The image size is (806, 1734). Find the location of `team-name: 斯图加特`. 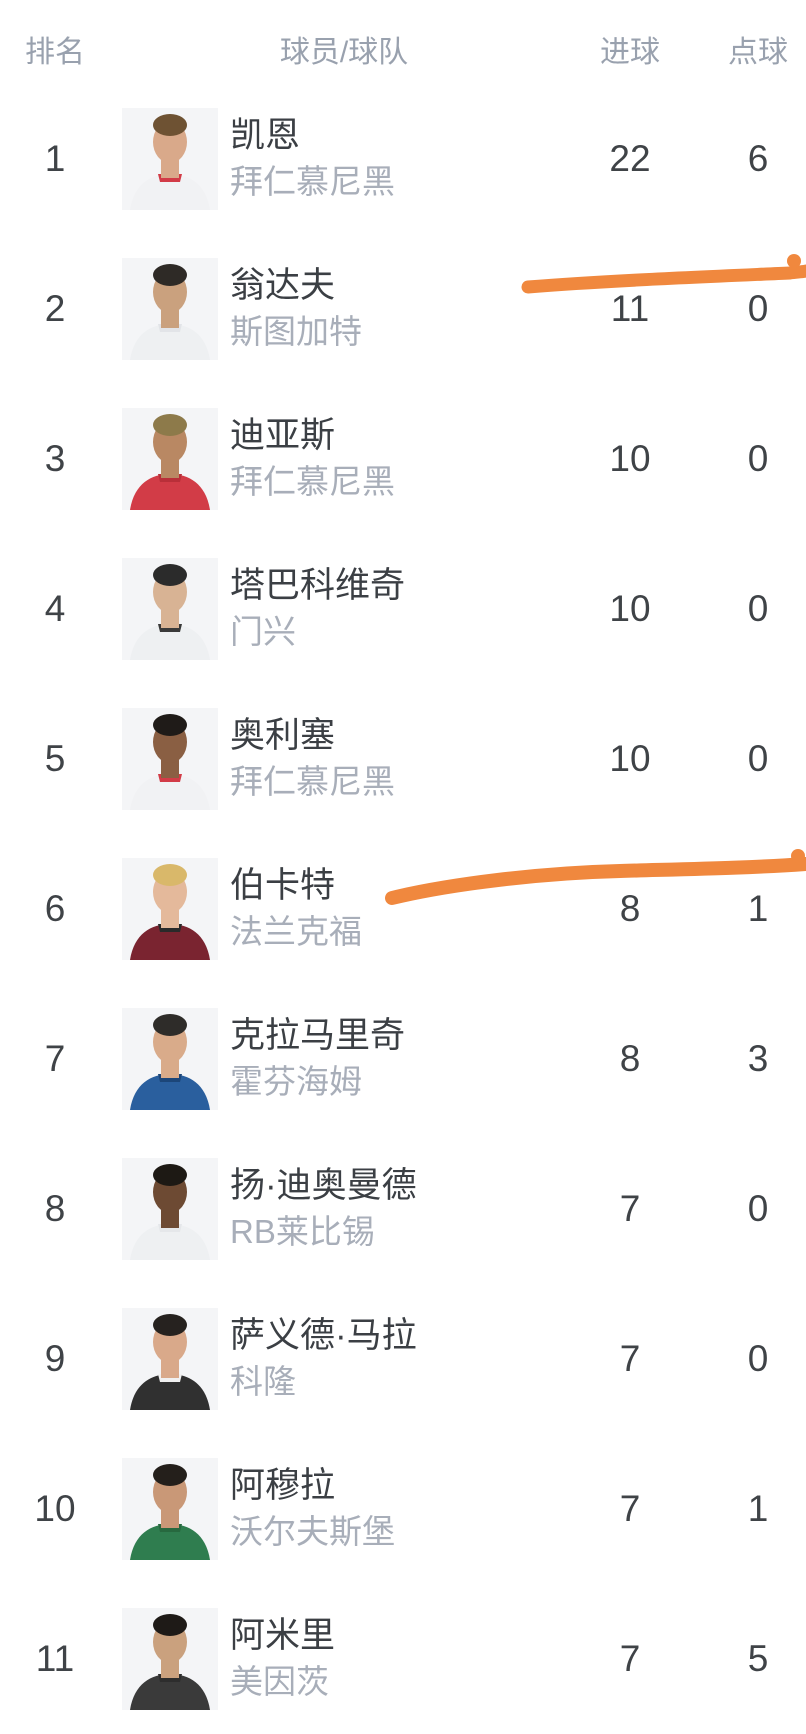

team-name: 斯图加特 is located at coordinates (296, 331).